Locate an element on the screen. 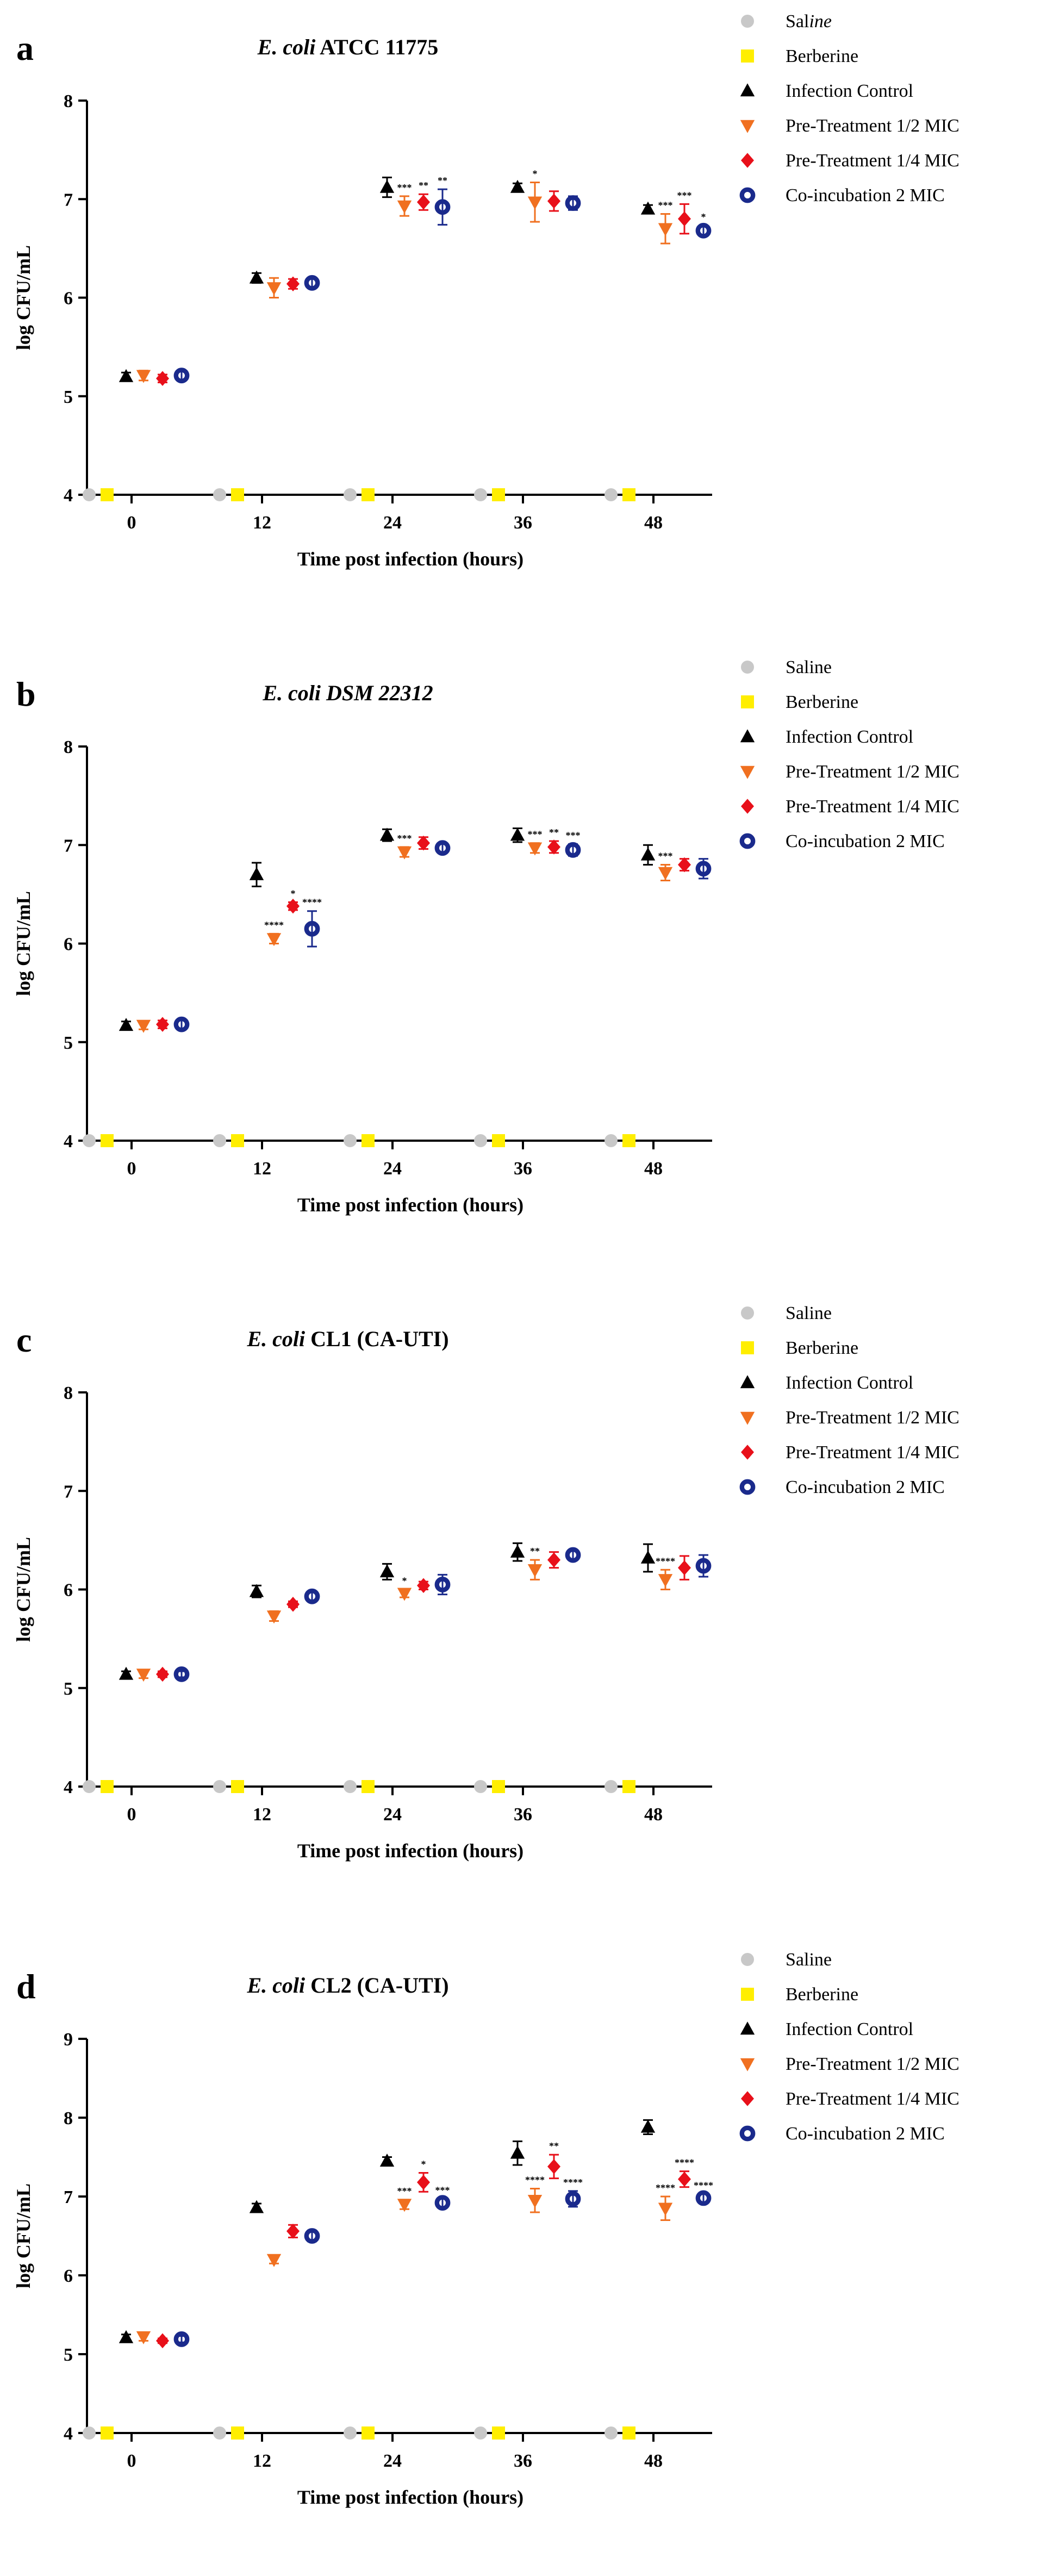  chart-title: E. coli ATCC 11775 is located at coordinates (348, 47).